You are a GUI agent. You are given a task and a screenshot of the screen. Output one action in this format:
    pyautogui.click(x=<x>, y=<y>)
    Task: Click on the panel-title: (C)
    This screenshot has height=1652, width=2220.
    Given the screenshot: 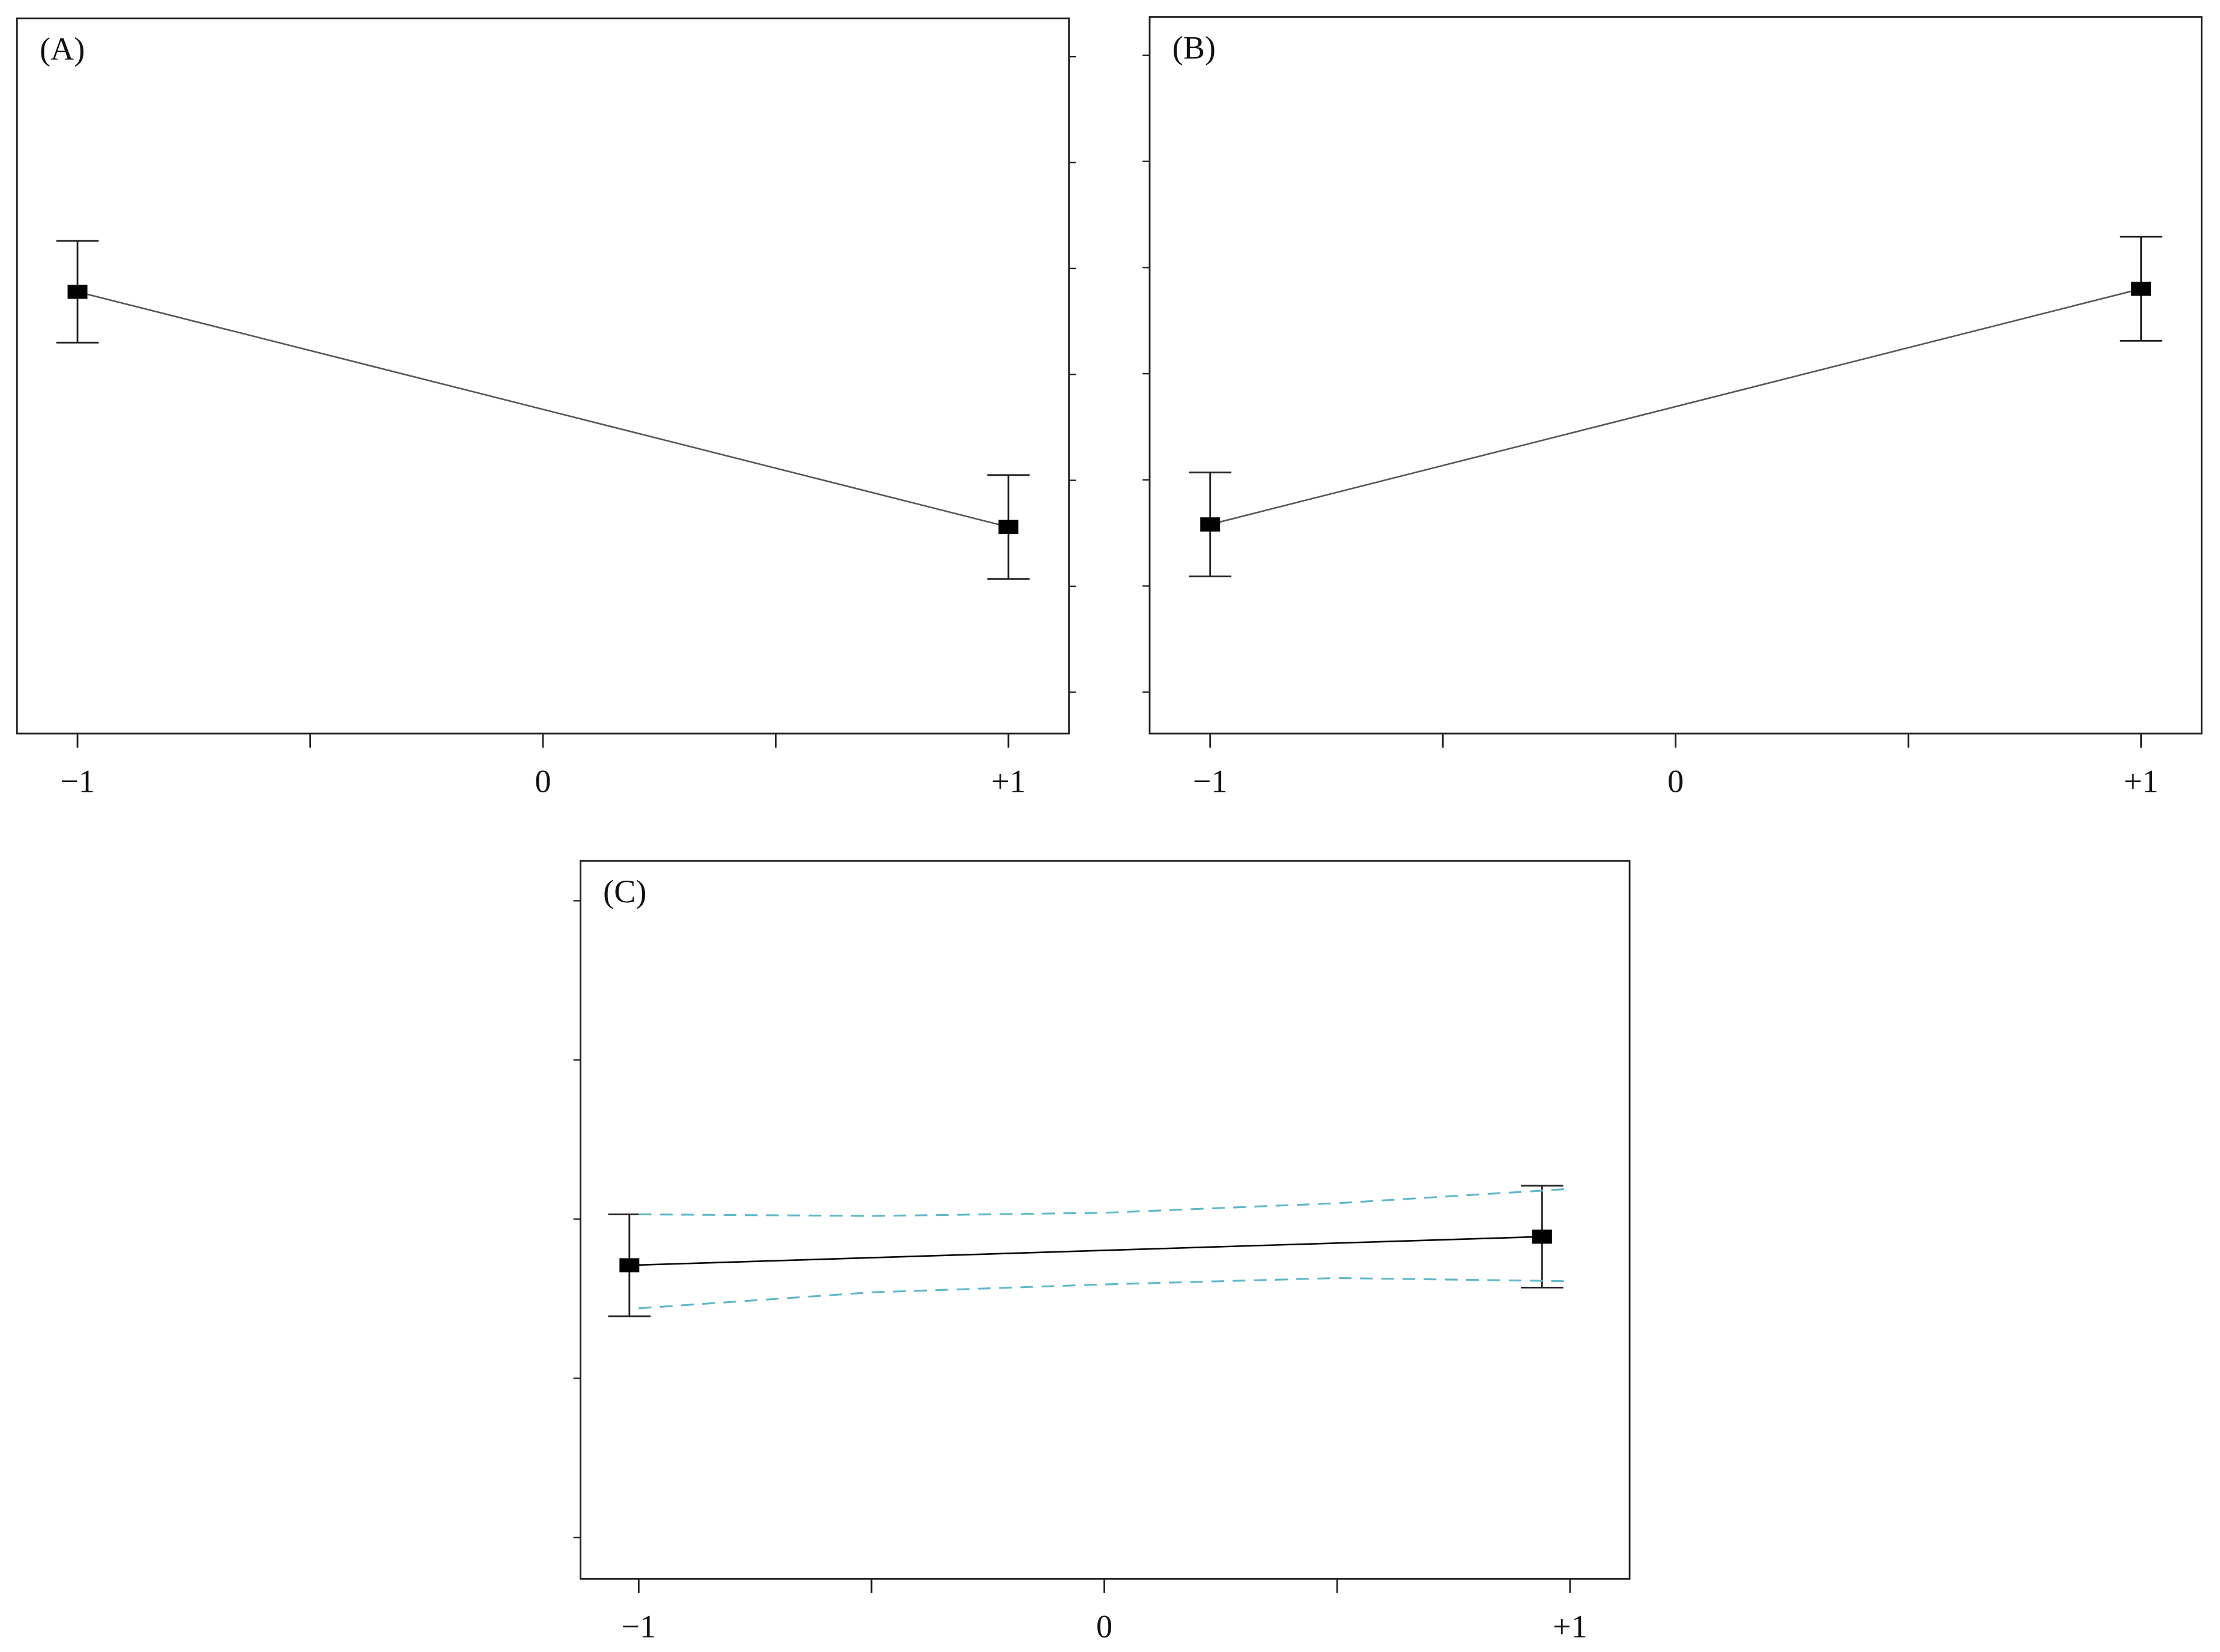 What is the action you would take?
    pyautogui.click(x=625, y=891)
    